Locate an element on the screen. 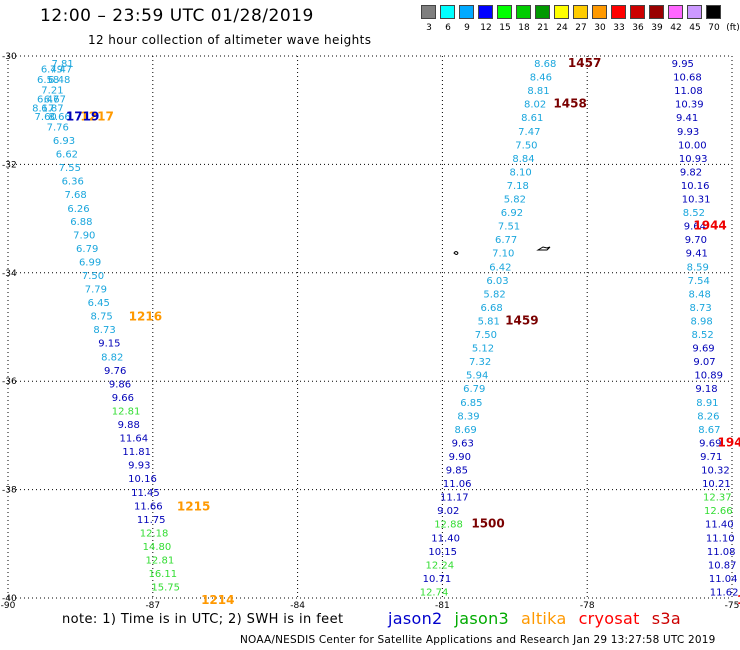 The image size is (740, 650). wave-height-label: 8.02 is located at coordinates (535, 105).